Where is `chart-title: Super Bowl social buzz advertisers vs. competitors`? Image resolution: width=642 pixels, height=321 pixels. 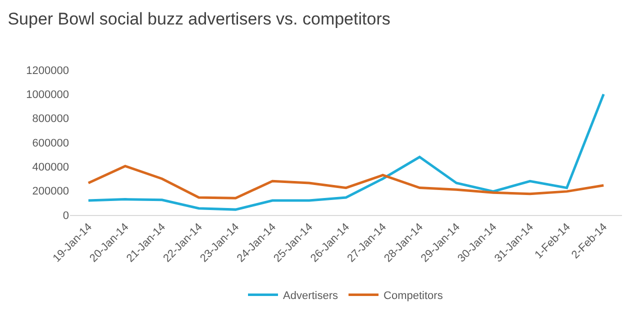
chart-title: Super Bowl social buzz advertisers vs. competitors is located at coordinates (199, 19).